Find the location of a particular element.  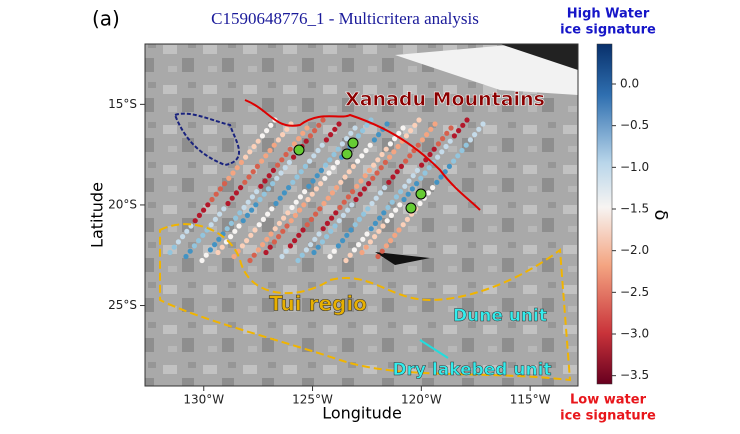

site is located at coordinates (411, 208).